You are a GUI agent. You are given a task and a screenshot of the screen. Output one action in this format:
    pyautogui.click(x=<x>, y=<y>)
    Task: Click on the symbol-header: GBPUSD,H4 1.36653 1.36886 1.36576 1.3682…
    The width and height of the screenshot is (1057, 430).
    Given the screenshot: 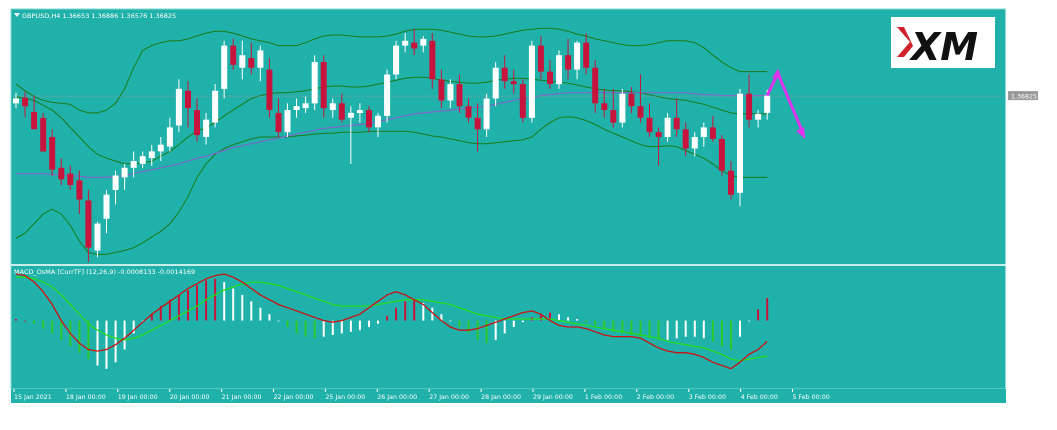 What is the action you would take?
    pyautogui.click(x=99, y=16)
    